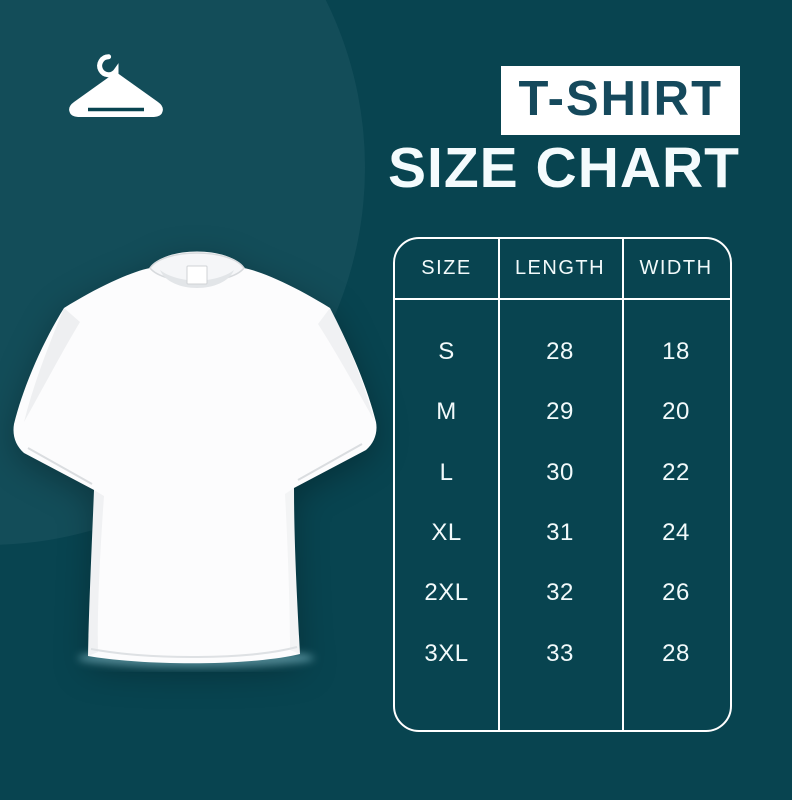  What do you see at coordinates (676, 593) in the screenshot?
I see `cell-width: 26` at bounding box center [676, 593].